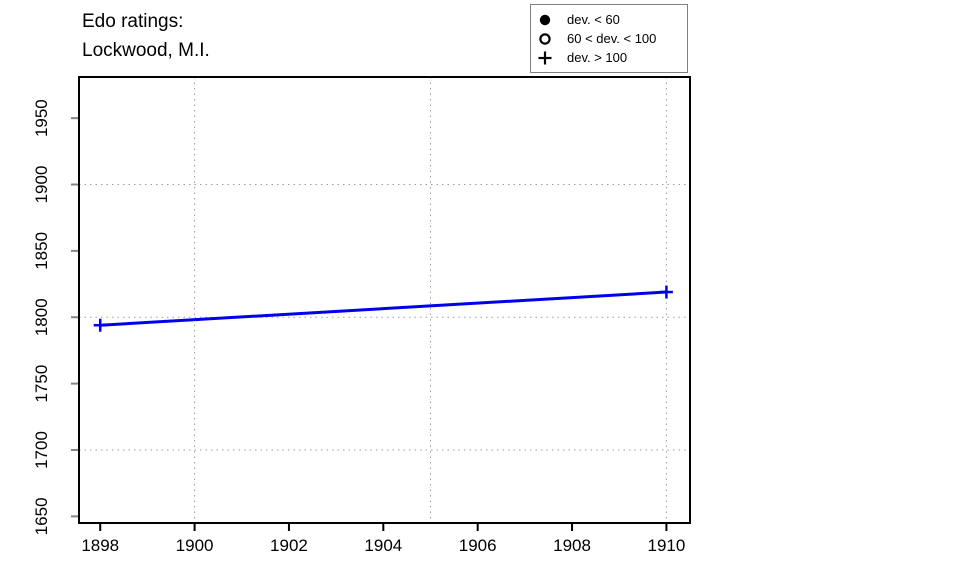 Image resolution: width=960 pixels, height=576 pixels. I want to click on x-tick-label: 1906, so click(478, 545).